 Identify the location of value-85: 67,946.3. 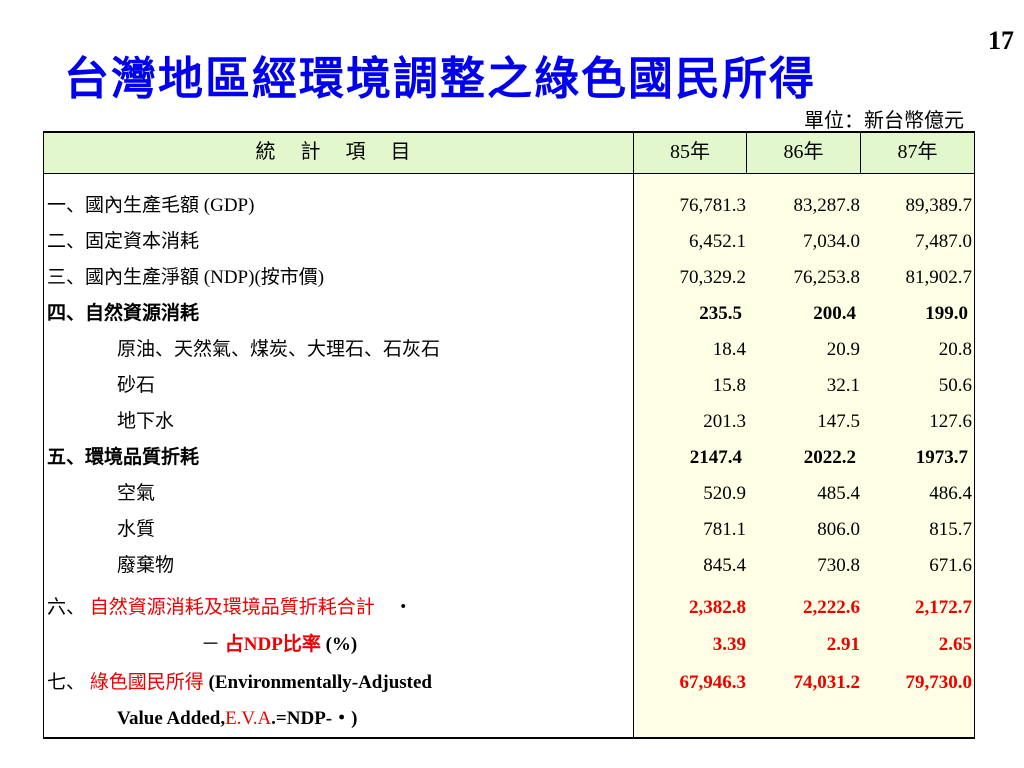
(713, 682).